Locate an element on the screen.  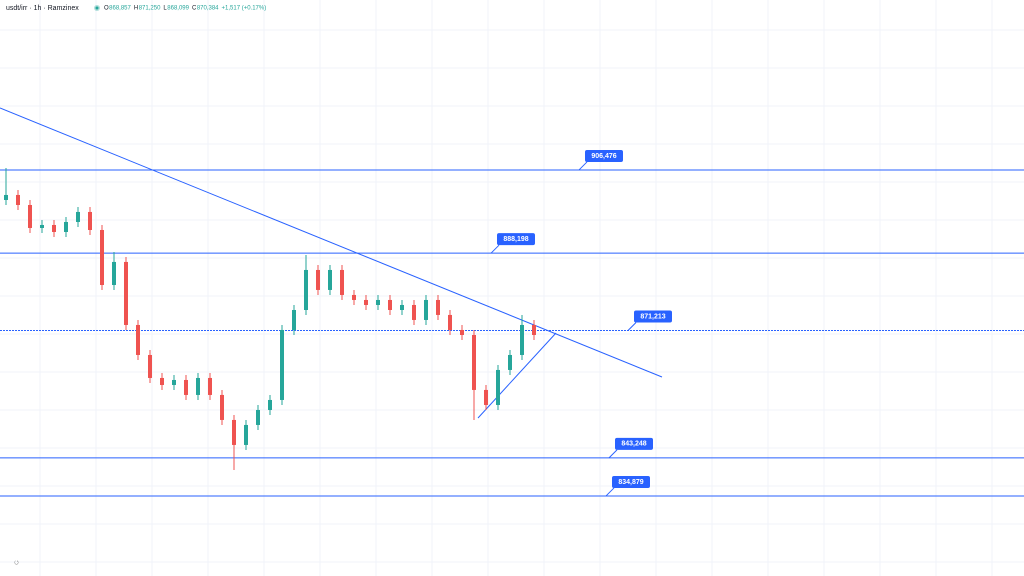
ohlc-value: 868,099 is located at coordinates (178, 9).